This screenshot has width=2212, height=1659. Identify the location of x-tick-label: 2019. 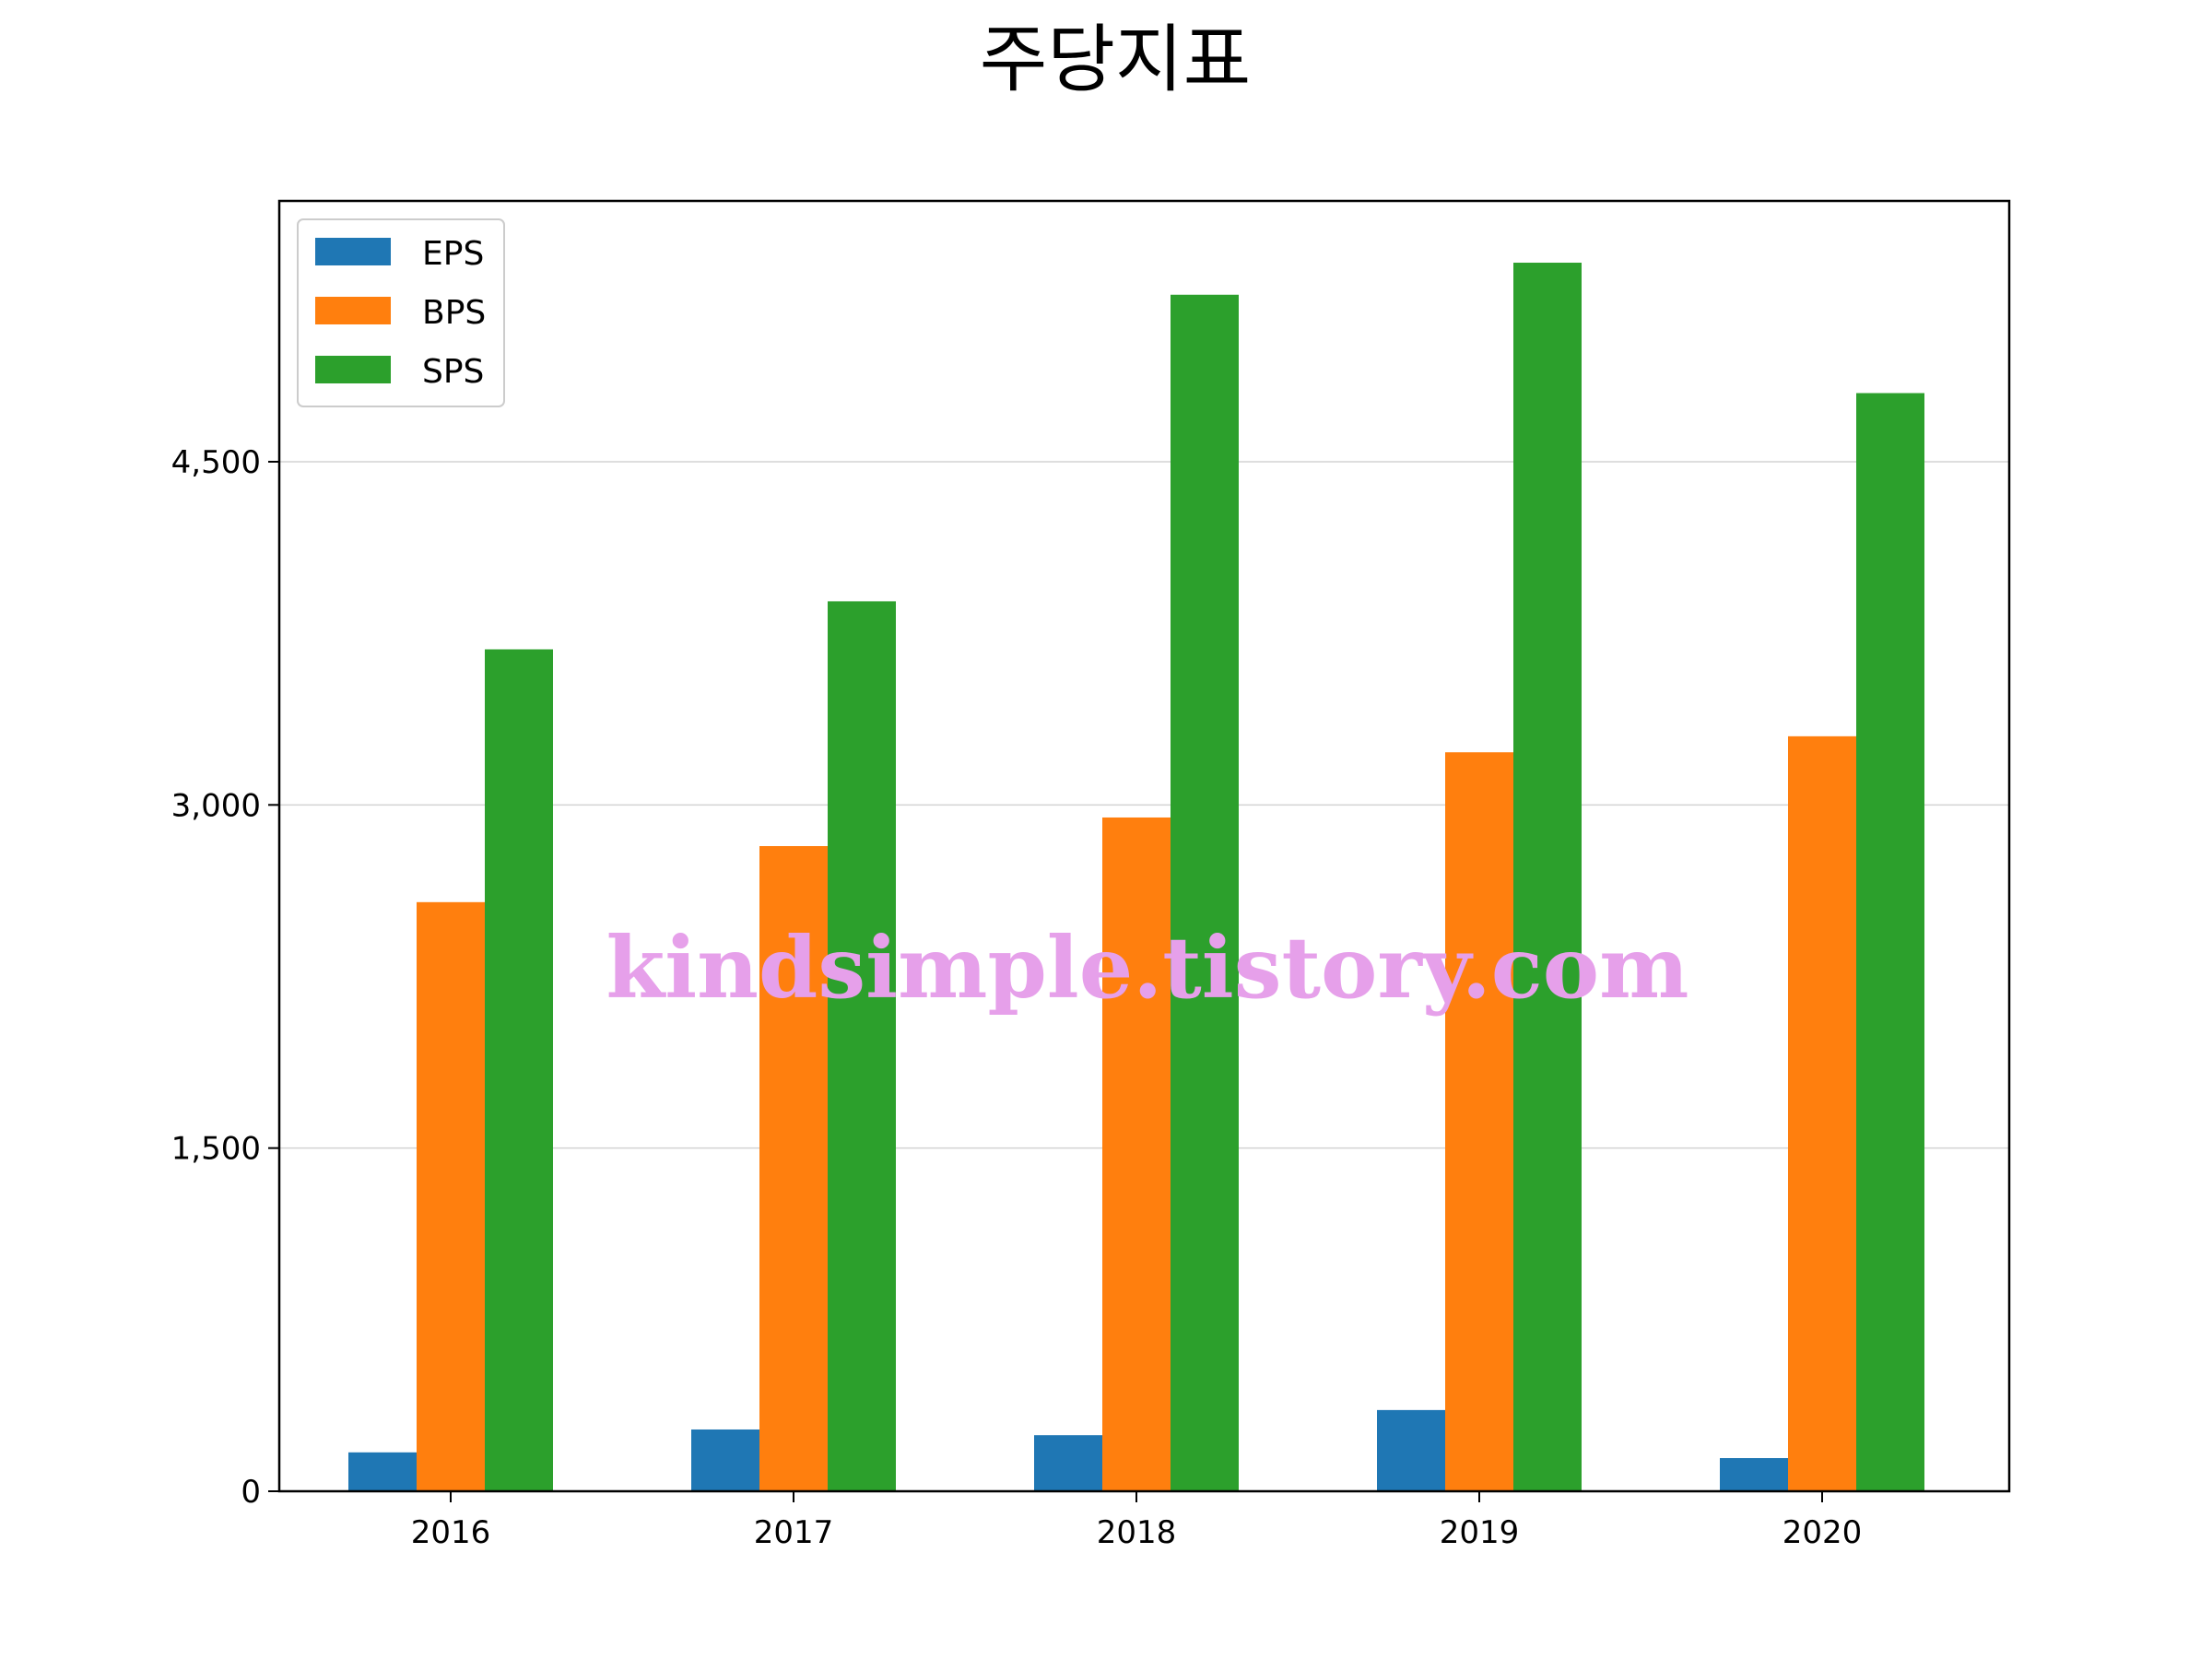
(1480, 1532).